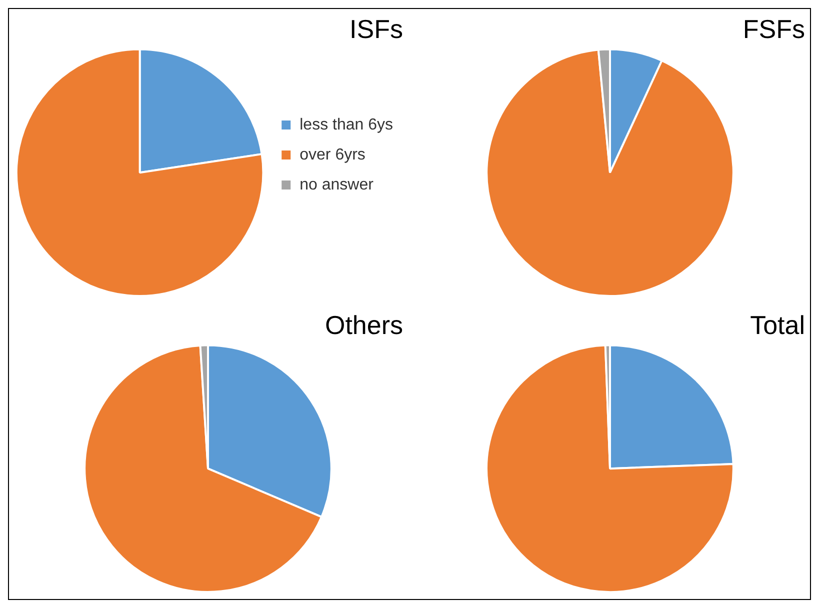 The image size is (821, 610). Describe the element at coordinates (363, 325) in the screenshot. I see `chart-title: Others` at that location.